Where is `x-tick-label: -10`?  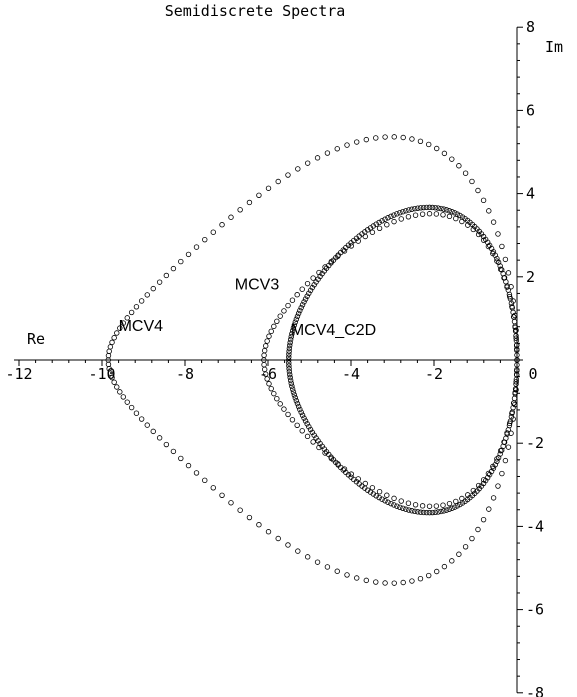
x-tick-label: -10 is located at coordinates (101, 374).